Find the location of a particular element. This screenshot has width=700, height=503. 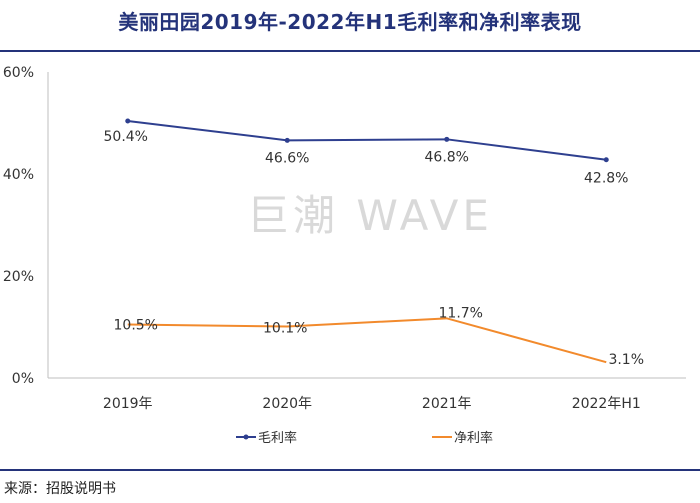

legend-marker is located at coordinates (246, 437).